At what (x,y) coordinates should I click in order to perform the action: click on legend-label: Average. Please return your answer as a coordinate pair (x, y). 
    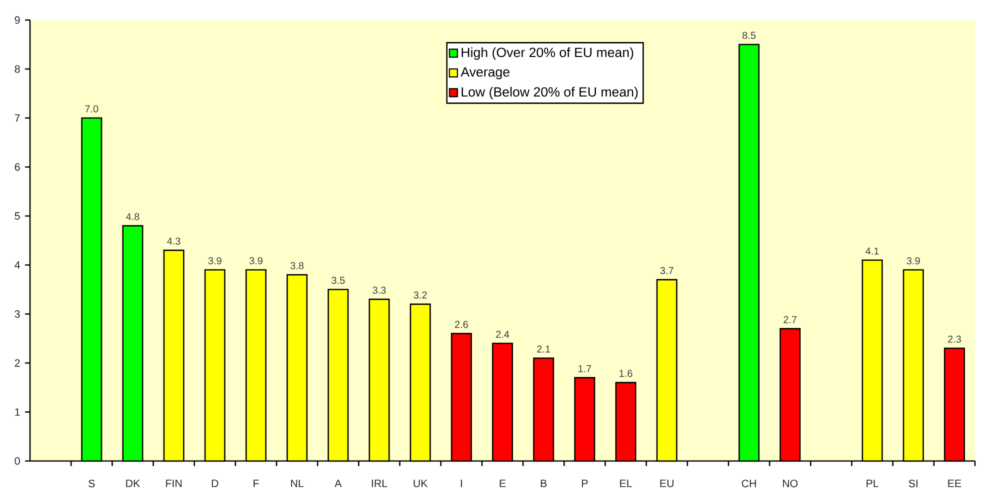
    Looking at the image, I should click on (485, 73).